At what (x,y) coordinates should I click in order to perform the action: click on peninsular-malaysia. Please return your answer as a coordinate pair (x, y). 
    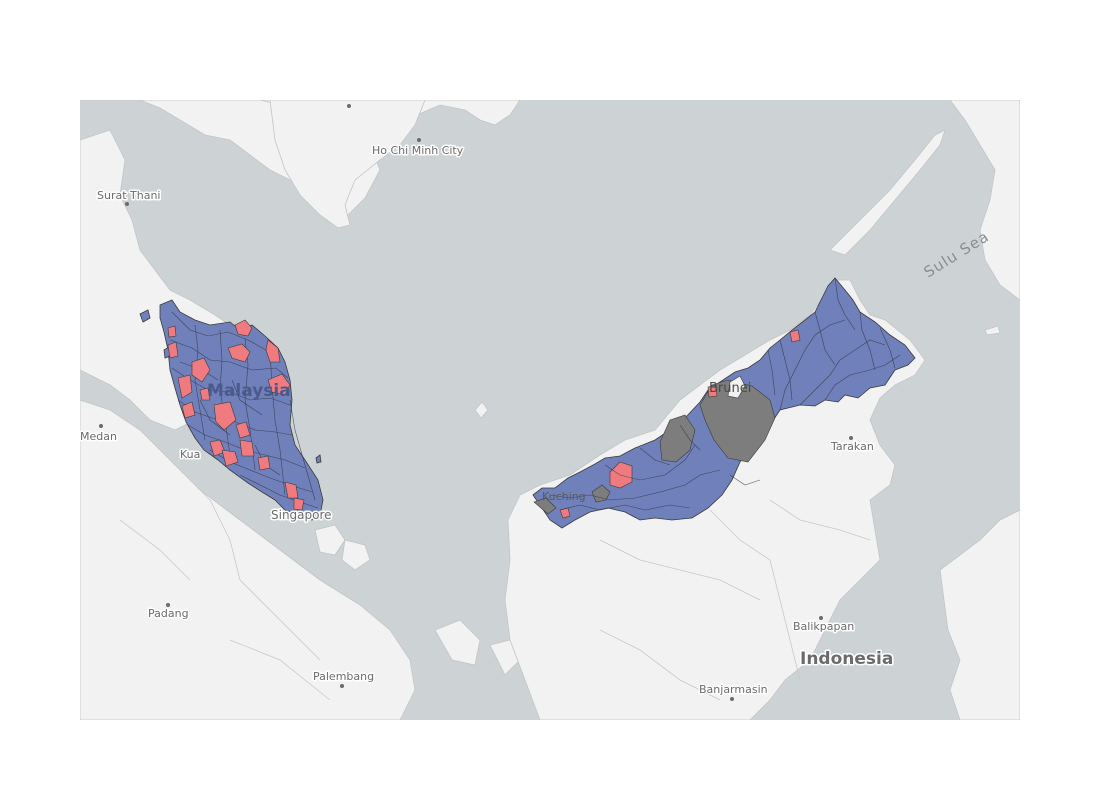
    Looking at the image, I should click on (231, 410).